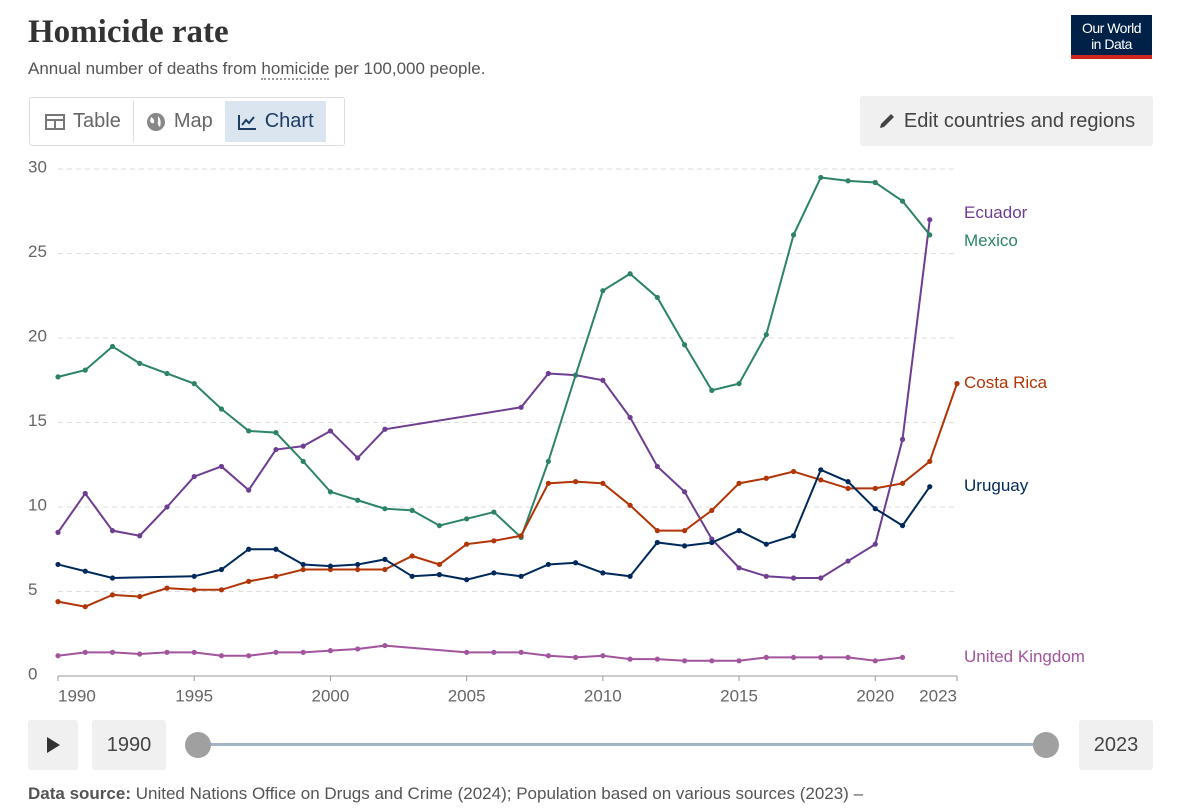 The image size is (1180, 810). Describe the element at coordinates (1006, 121) in the screenshot. I see `edit-button: Edit countries and regions` at that location.